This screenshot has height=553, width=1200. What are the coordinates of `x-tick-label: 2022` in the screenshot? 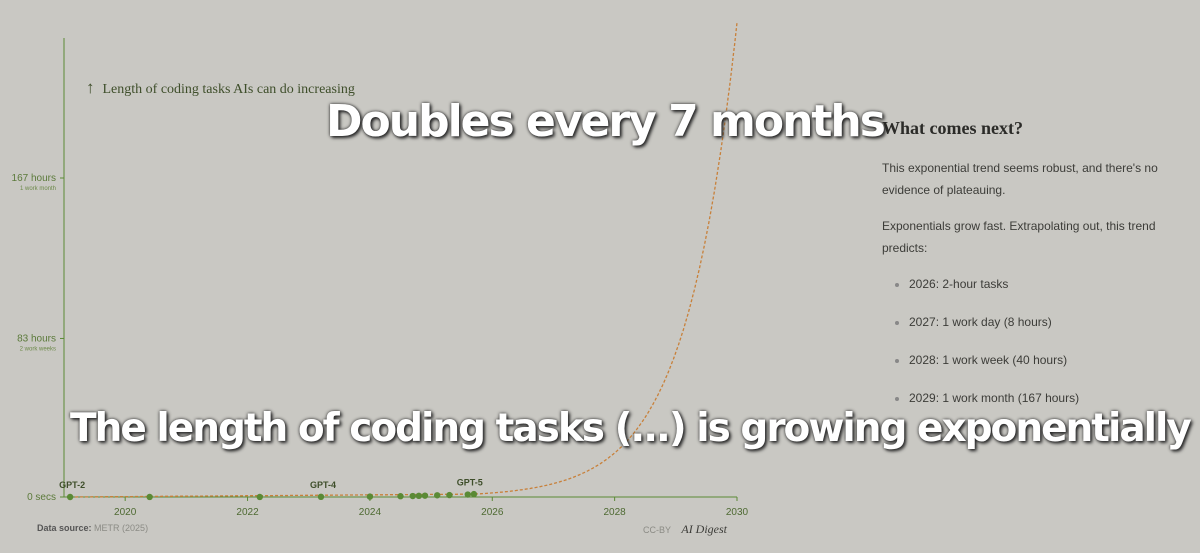 It's located at (247, 512).